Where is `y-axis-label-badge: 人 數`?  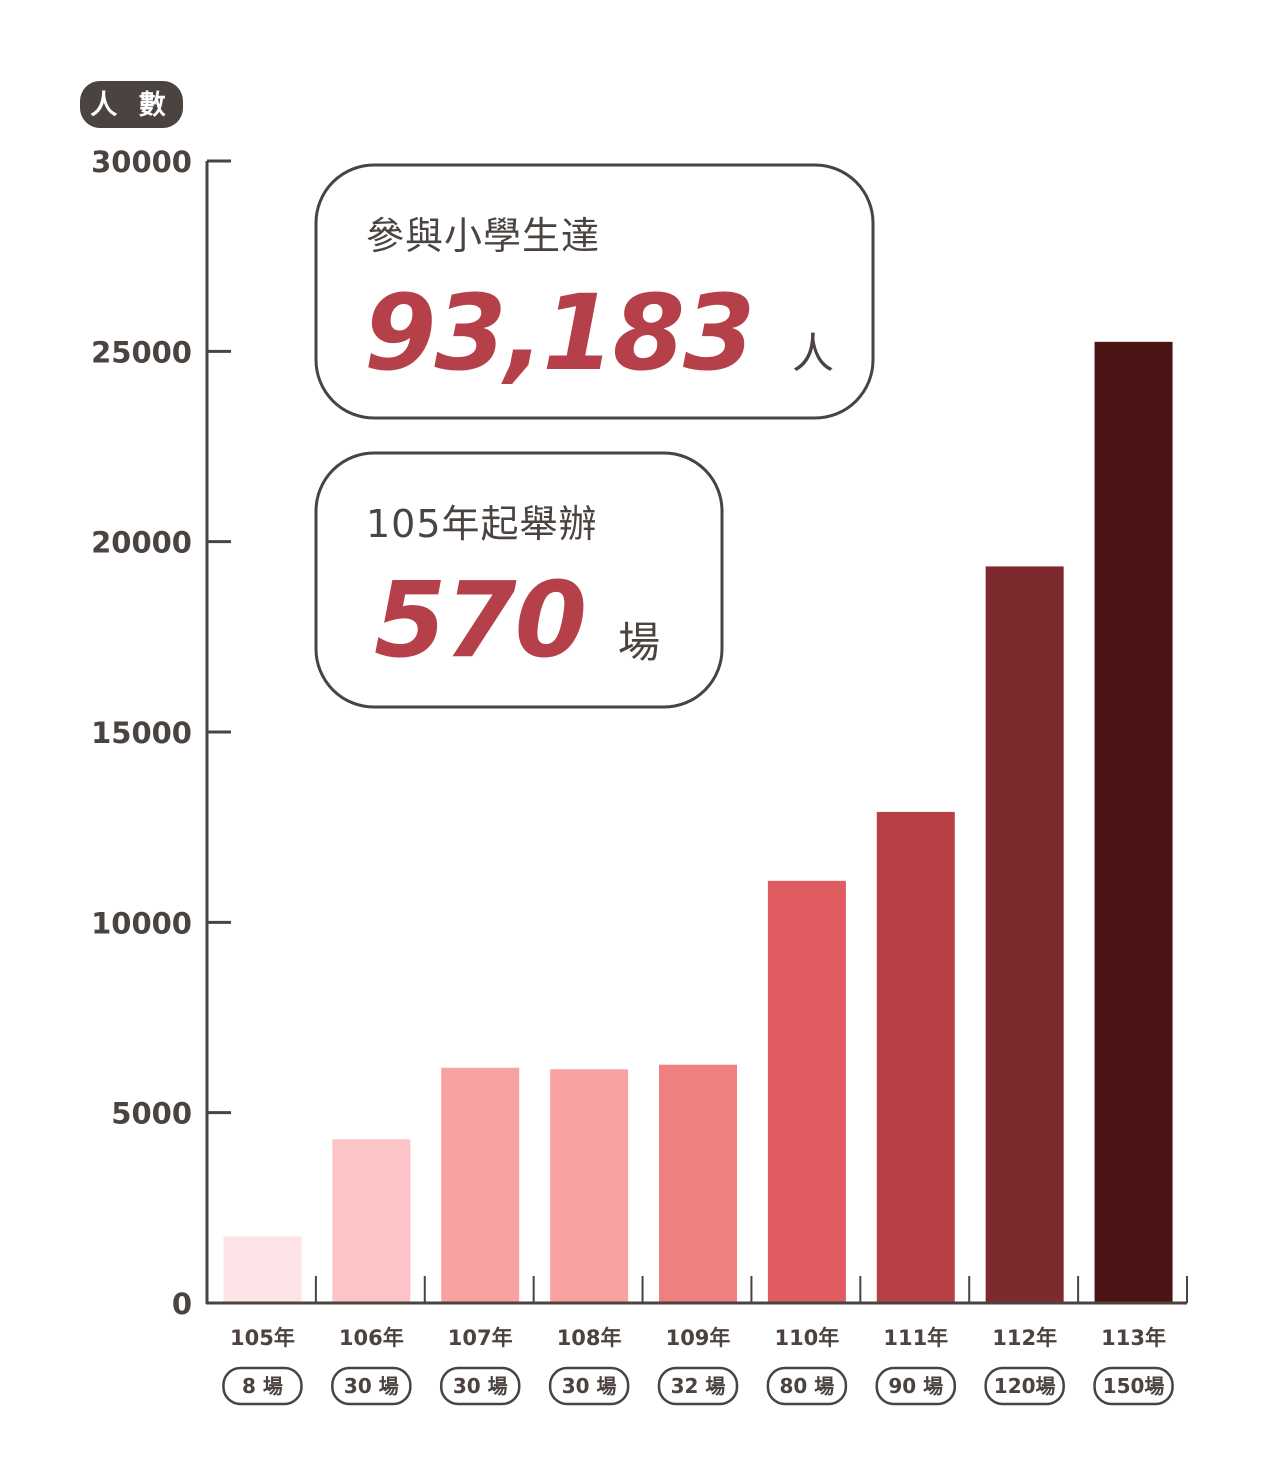 y-axis-label-badge: 人 數 is located at coordinates (131, 104).